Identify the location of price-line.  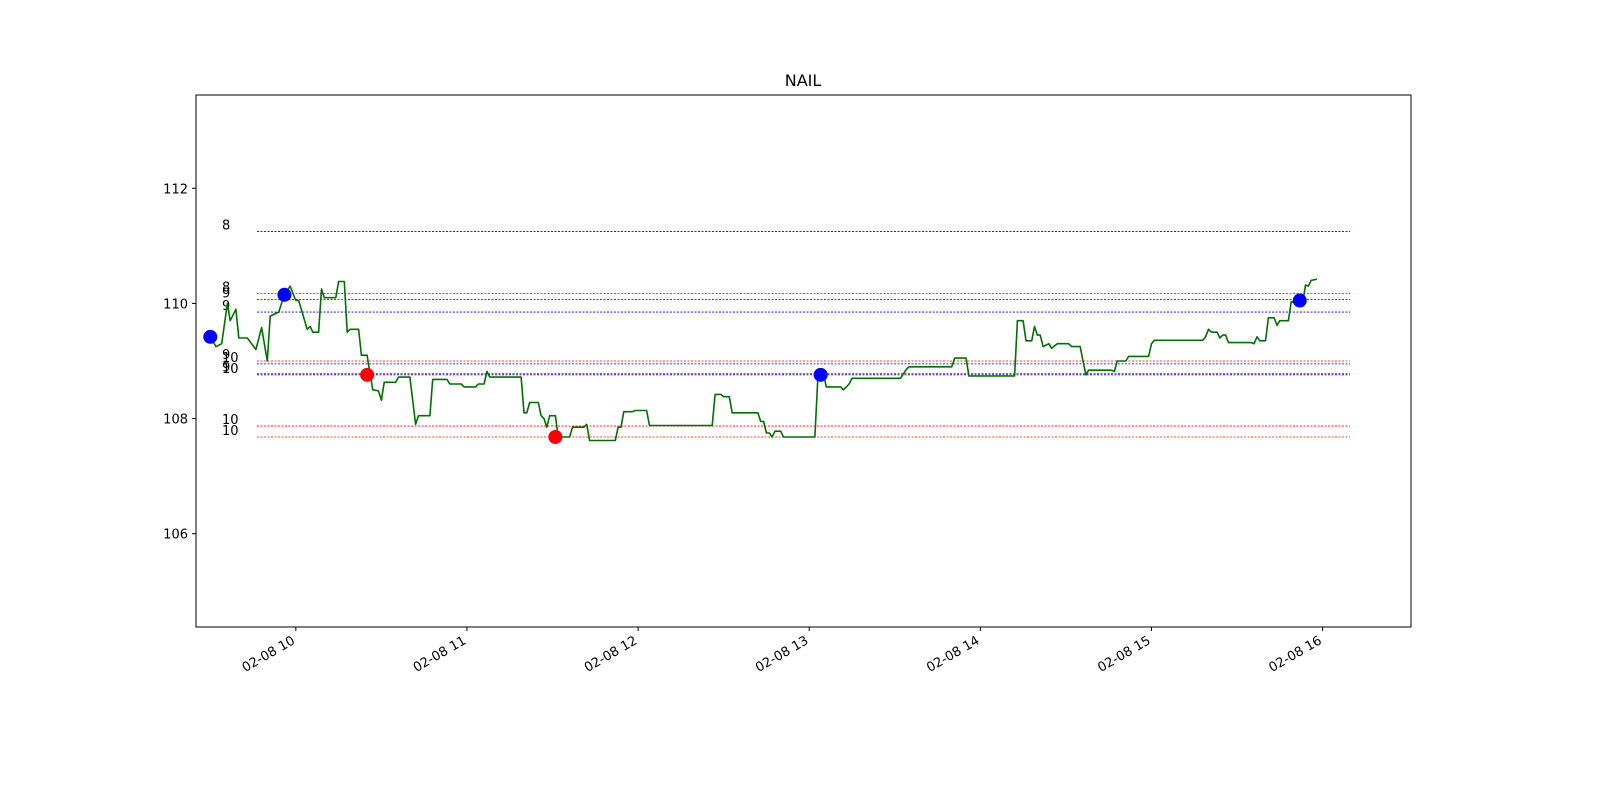
(763, 360).